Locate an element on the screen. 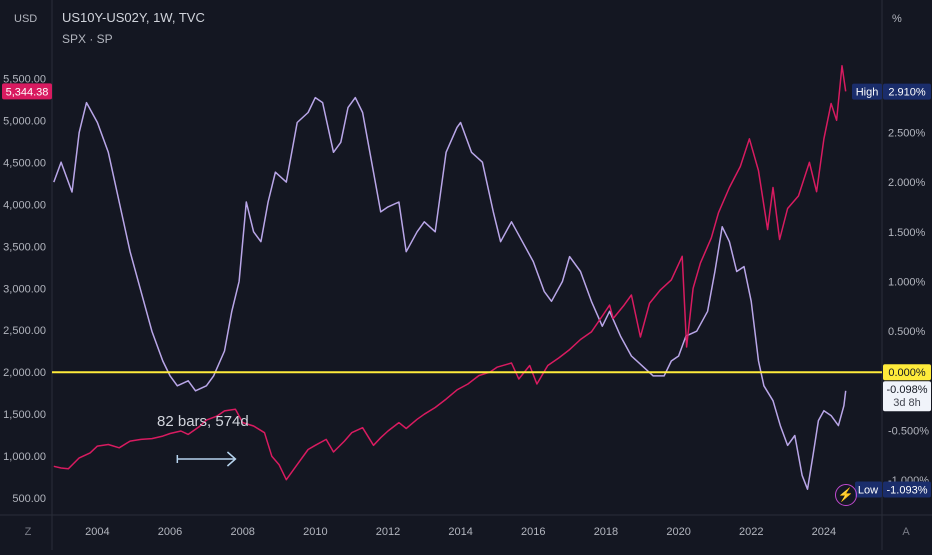 This screenshot has height=555, width=932. right-axis-tick-label: 2.000% is located at coordinates (907, 183).